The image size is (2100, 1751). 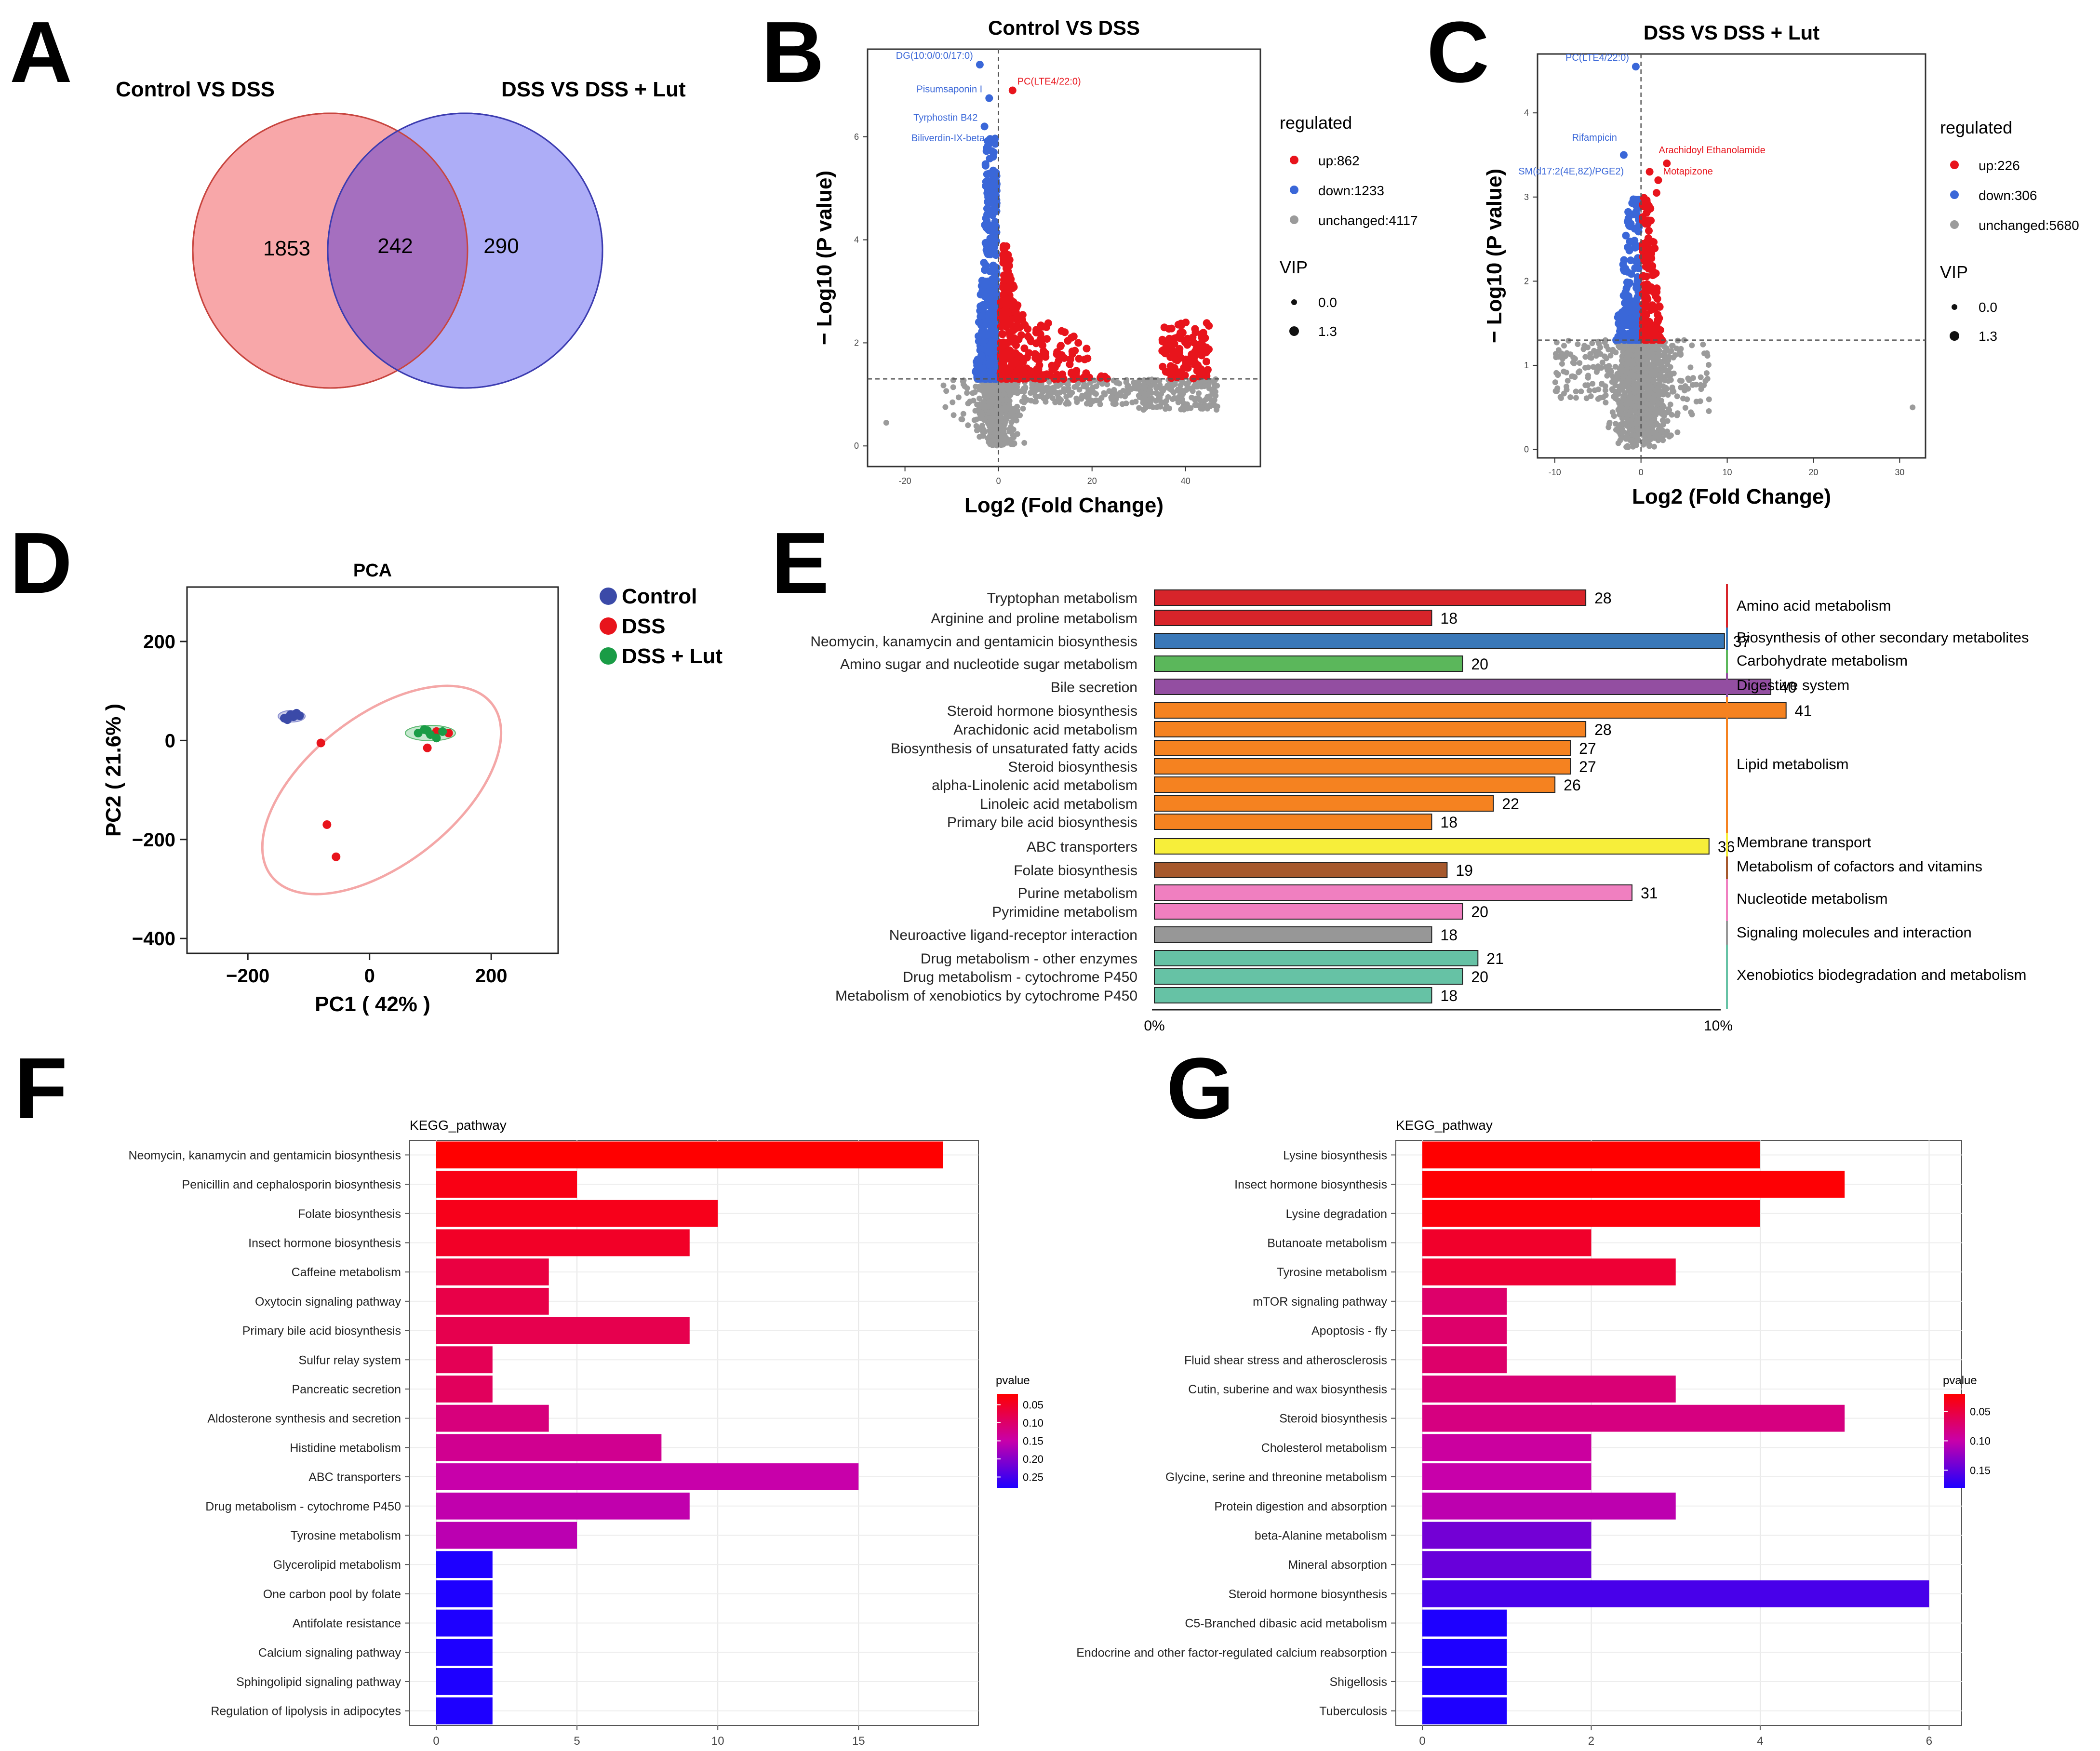 What do you see at coordinates (950, 89) in the screenshot?
I see `point-annotation: Pisumsaponin I` at bounding box center [950, 89].